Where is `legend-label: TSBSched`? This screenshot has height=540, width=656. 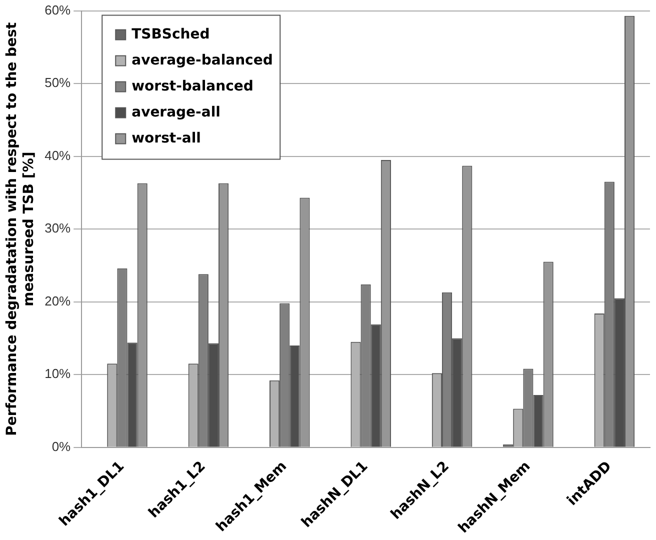 legend-label: TSBSched is located at coordinates (171, 34).